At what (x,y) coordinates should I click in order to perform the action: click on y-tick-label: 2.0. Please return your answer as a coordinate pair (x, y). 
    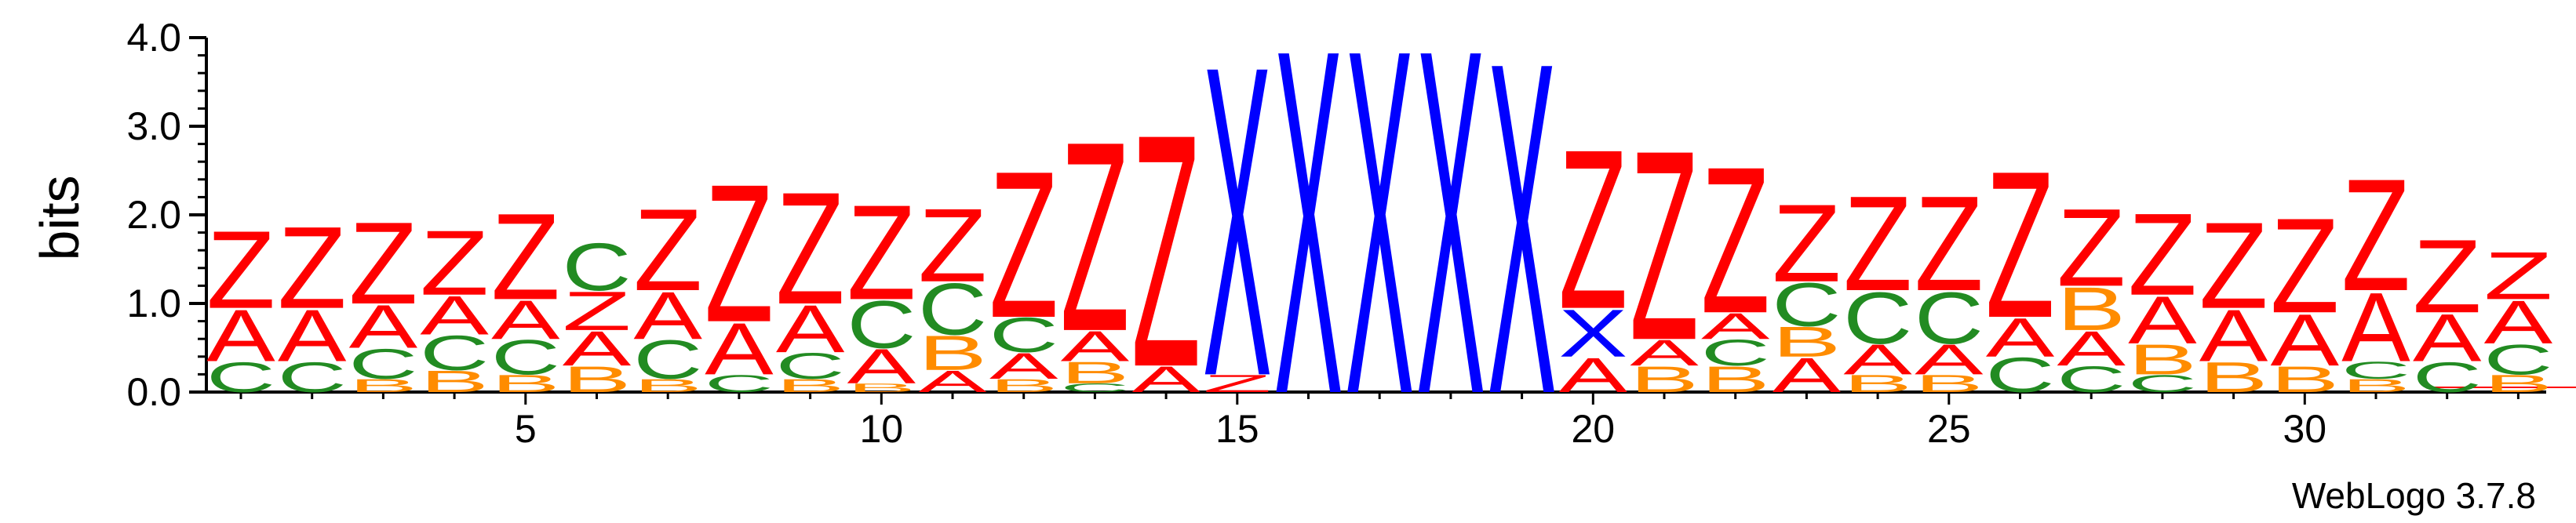
    Looking at the image, I should click on (153, 215).